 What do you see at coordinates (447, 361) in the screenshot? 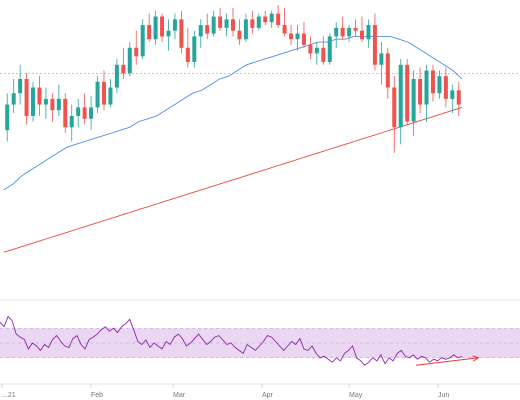
I see `divergence-arrow-line` at bounding box center [447, 361].